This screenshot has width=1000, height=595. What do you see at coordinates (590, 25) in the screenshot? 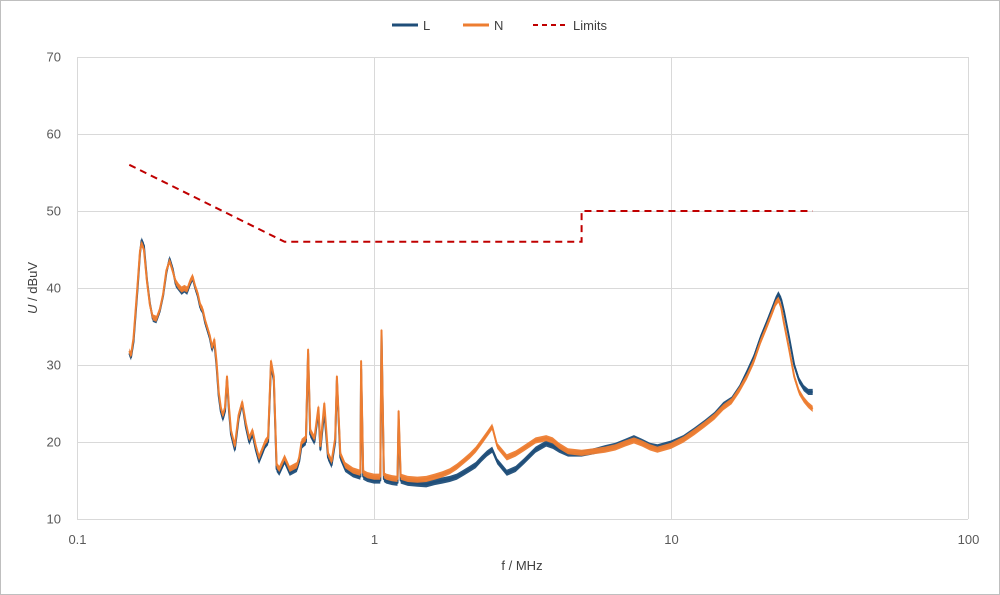
I see `legend-label-limits: Limits` at bounding box center [590, 25].